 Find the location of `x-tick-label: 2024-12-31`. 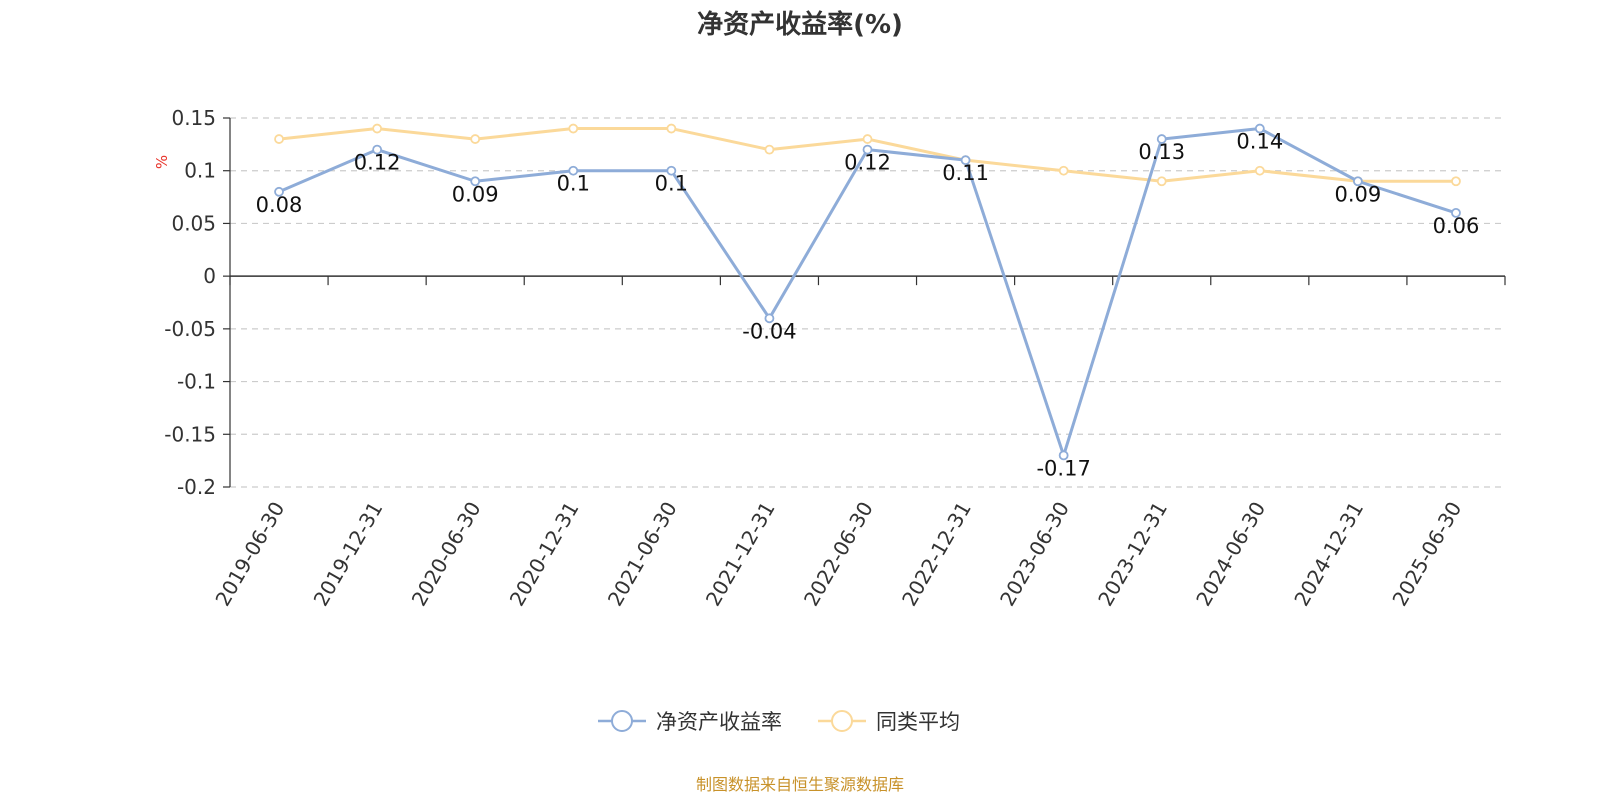

x-tick-label: 2024-12-31 is located at coordinates (1328, 554).